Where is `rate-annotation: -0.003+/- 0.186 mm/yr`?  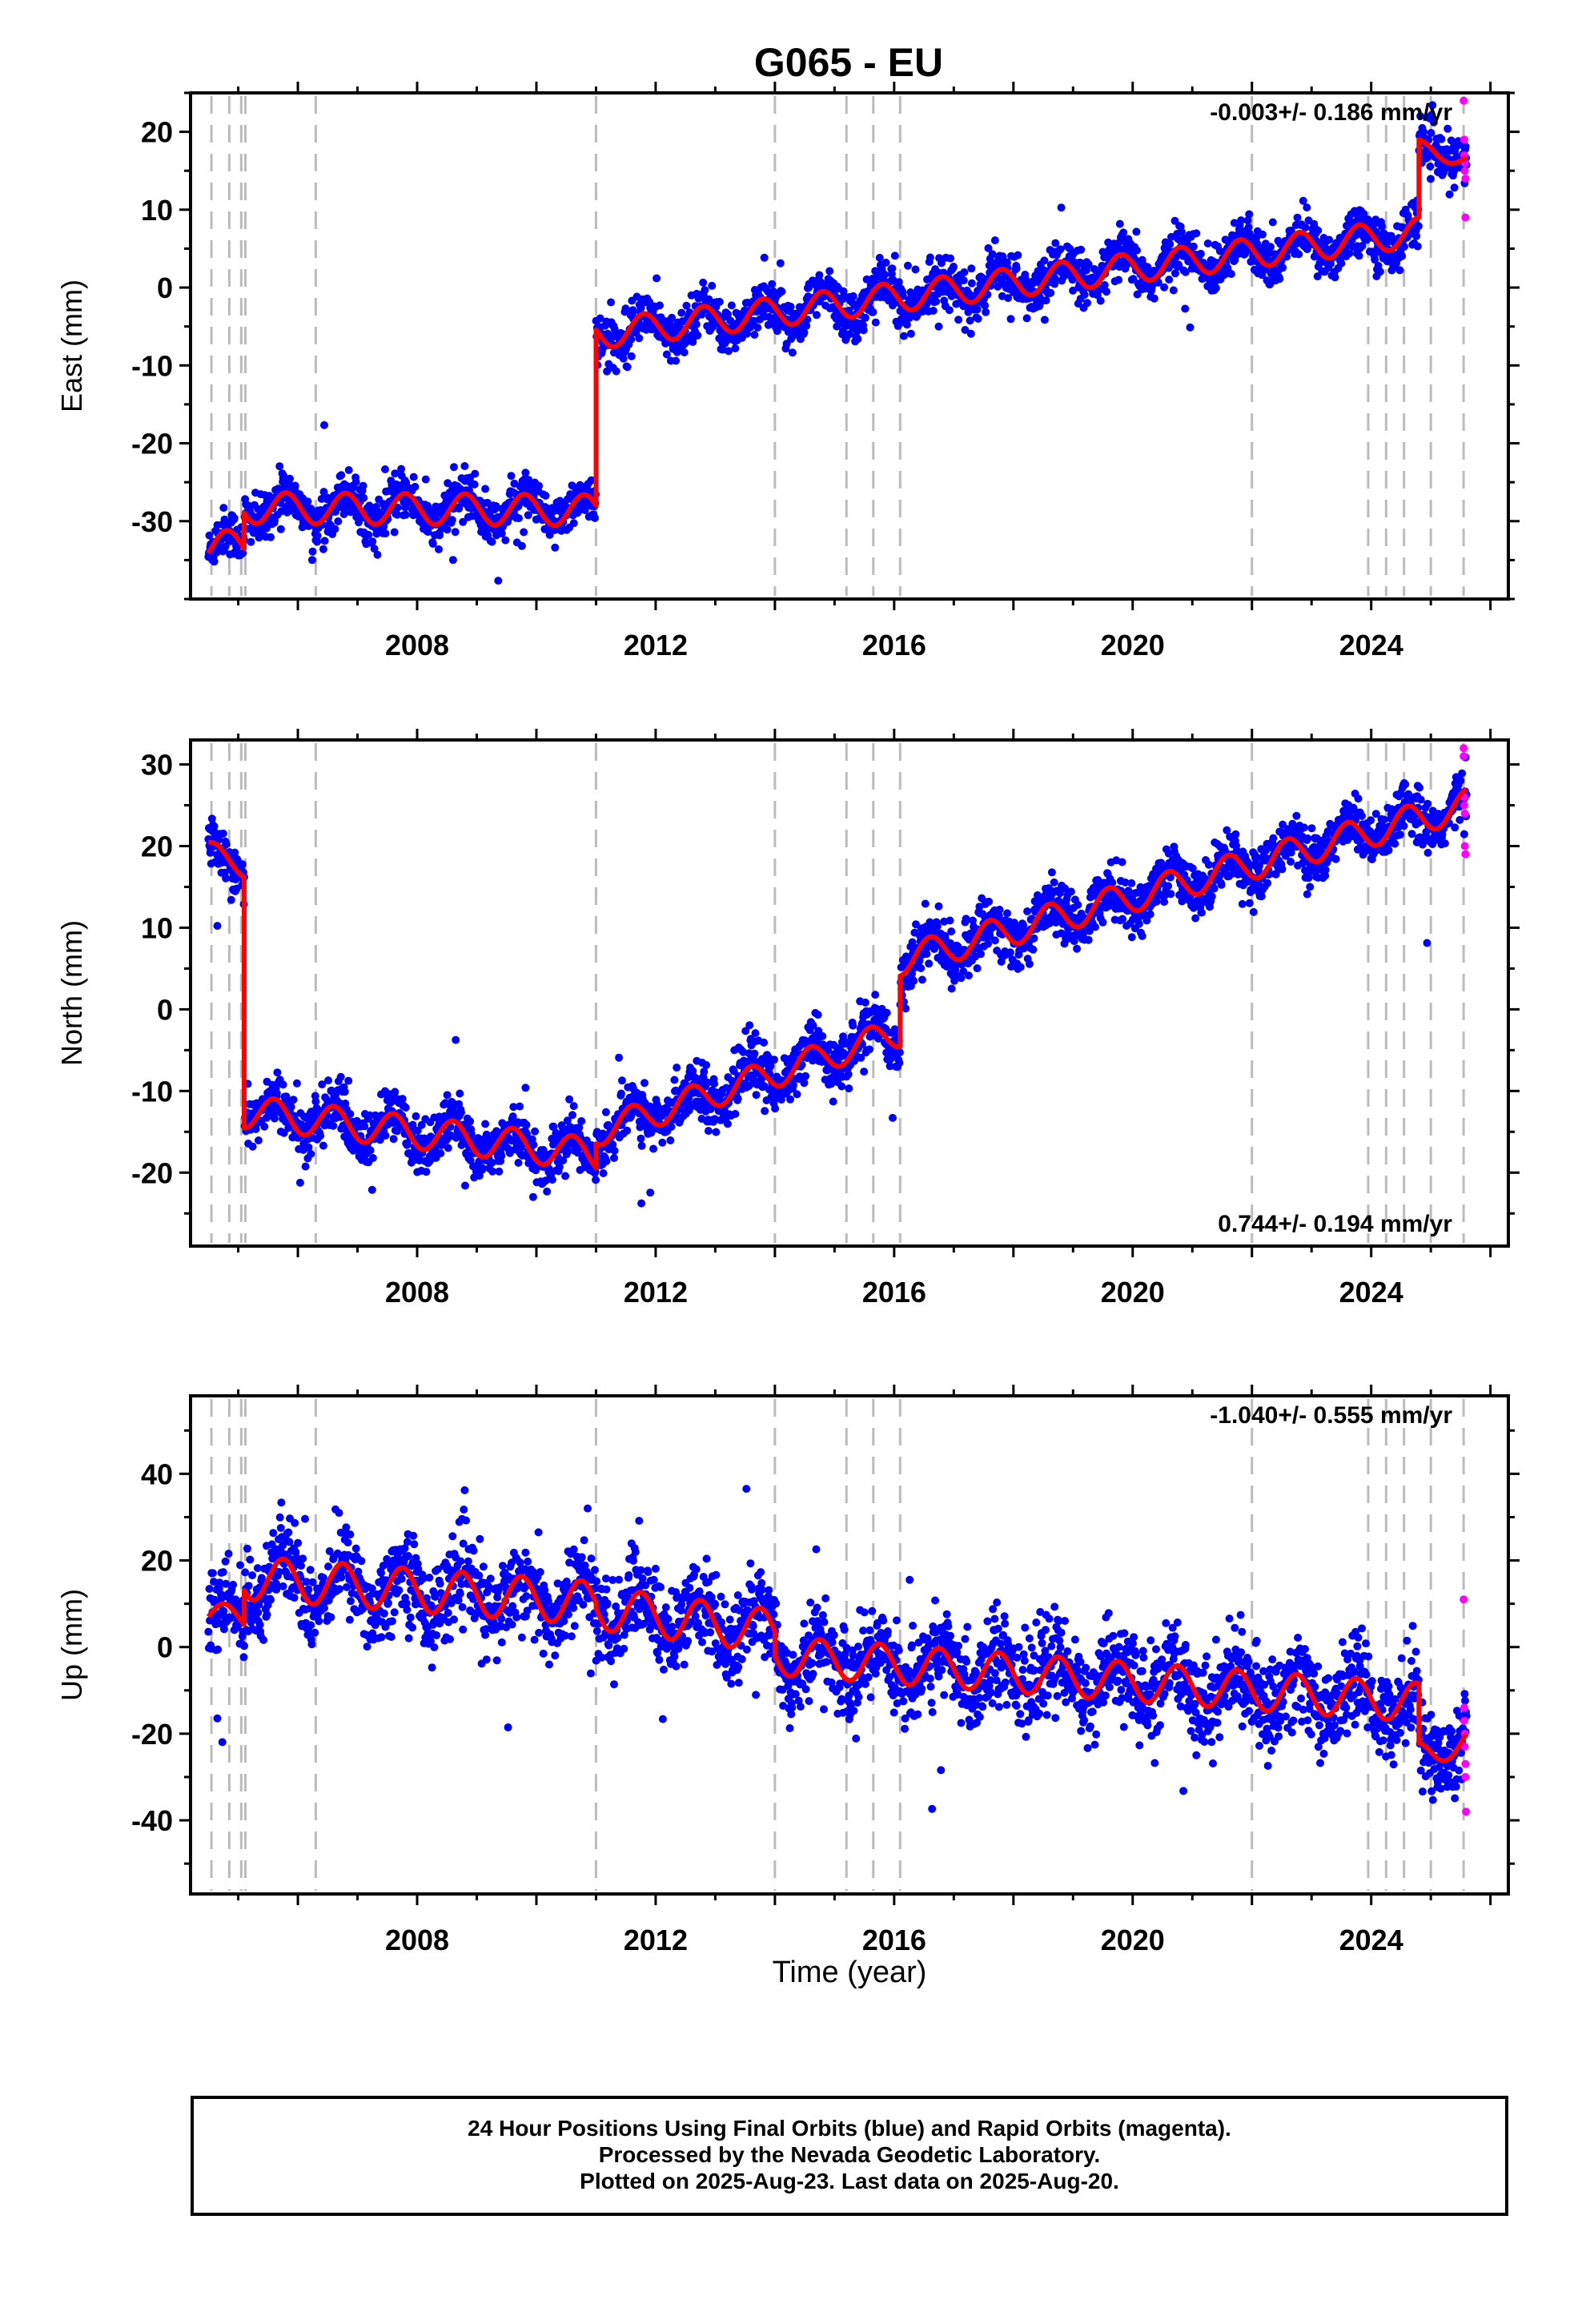
rate-annotation: -0.003+/- 0.186 mm/yr is located at coordinates (1331, 113).